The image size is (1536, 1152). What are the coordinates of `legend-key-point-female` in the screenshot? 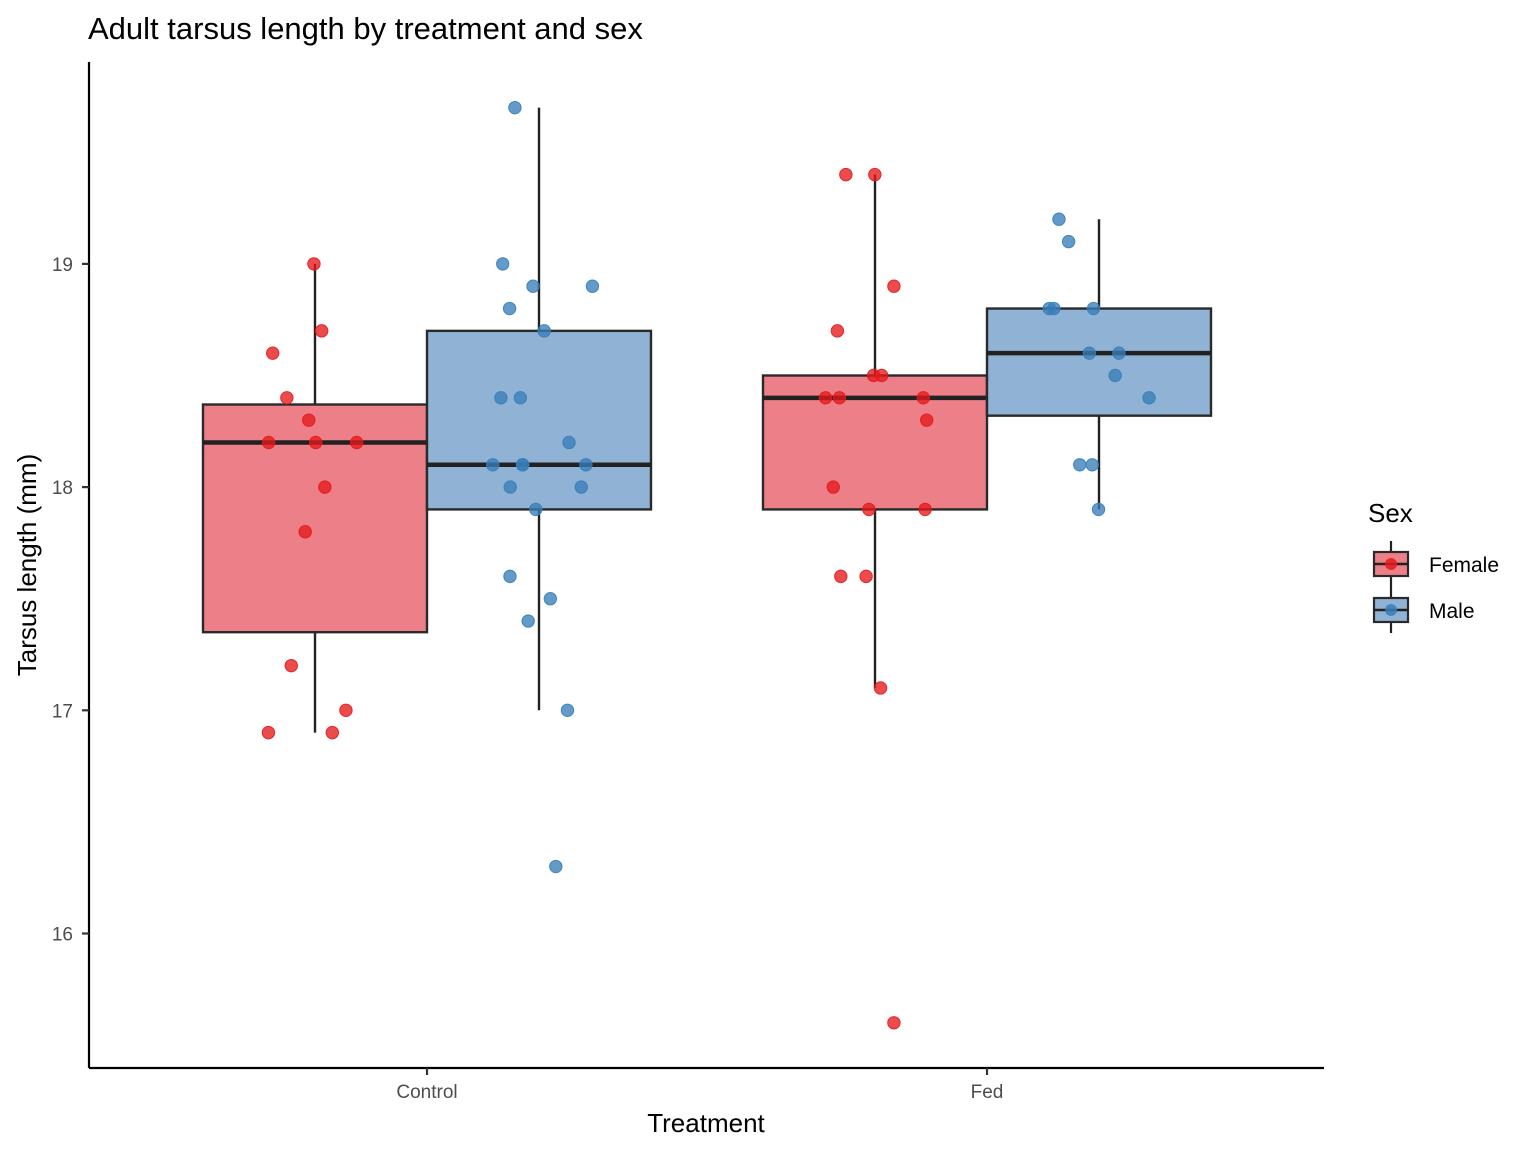 It's located at (1391, 564).